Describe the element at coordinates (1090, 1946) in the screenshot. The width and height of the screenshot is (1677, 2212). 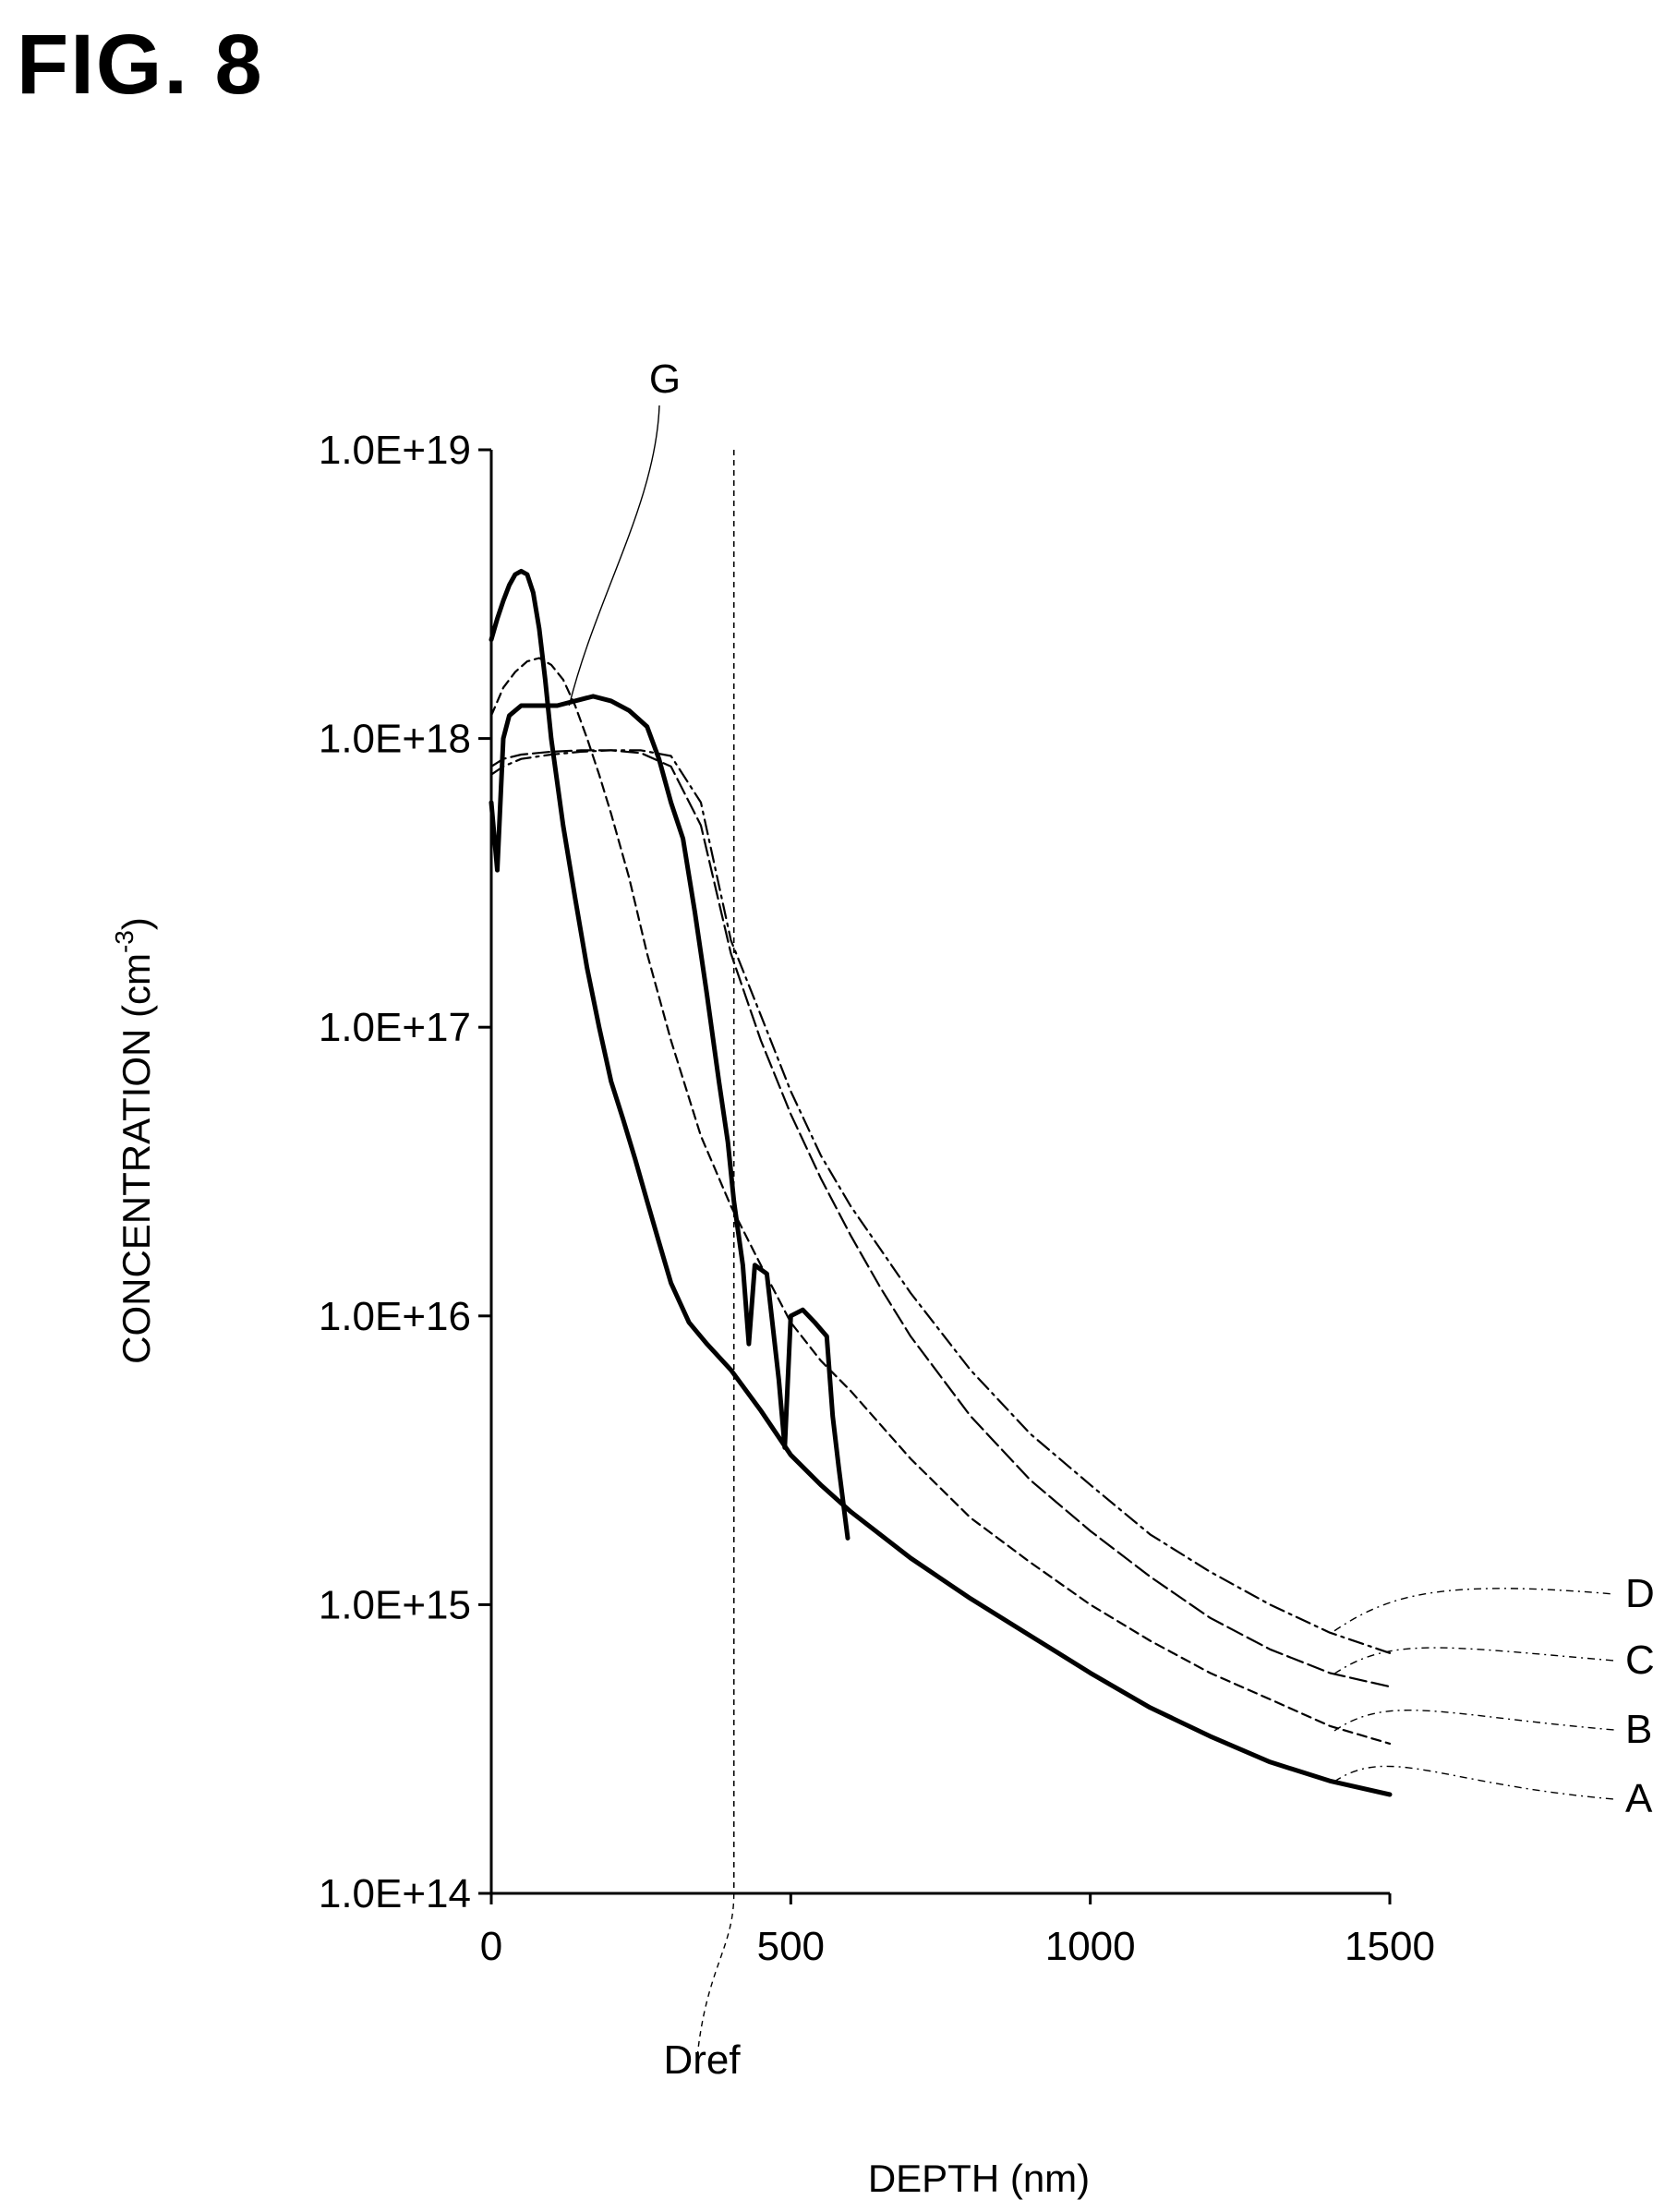
I see `x-tick-label: 1000` at that location.